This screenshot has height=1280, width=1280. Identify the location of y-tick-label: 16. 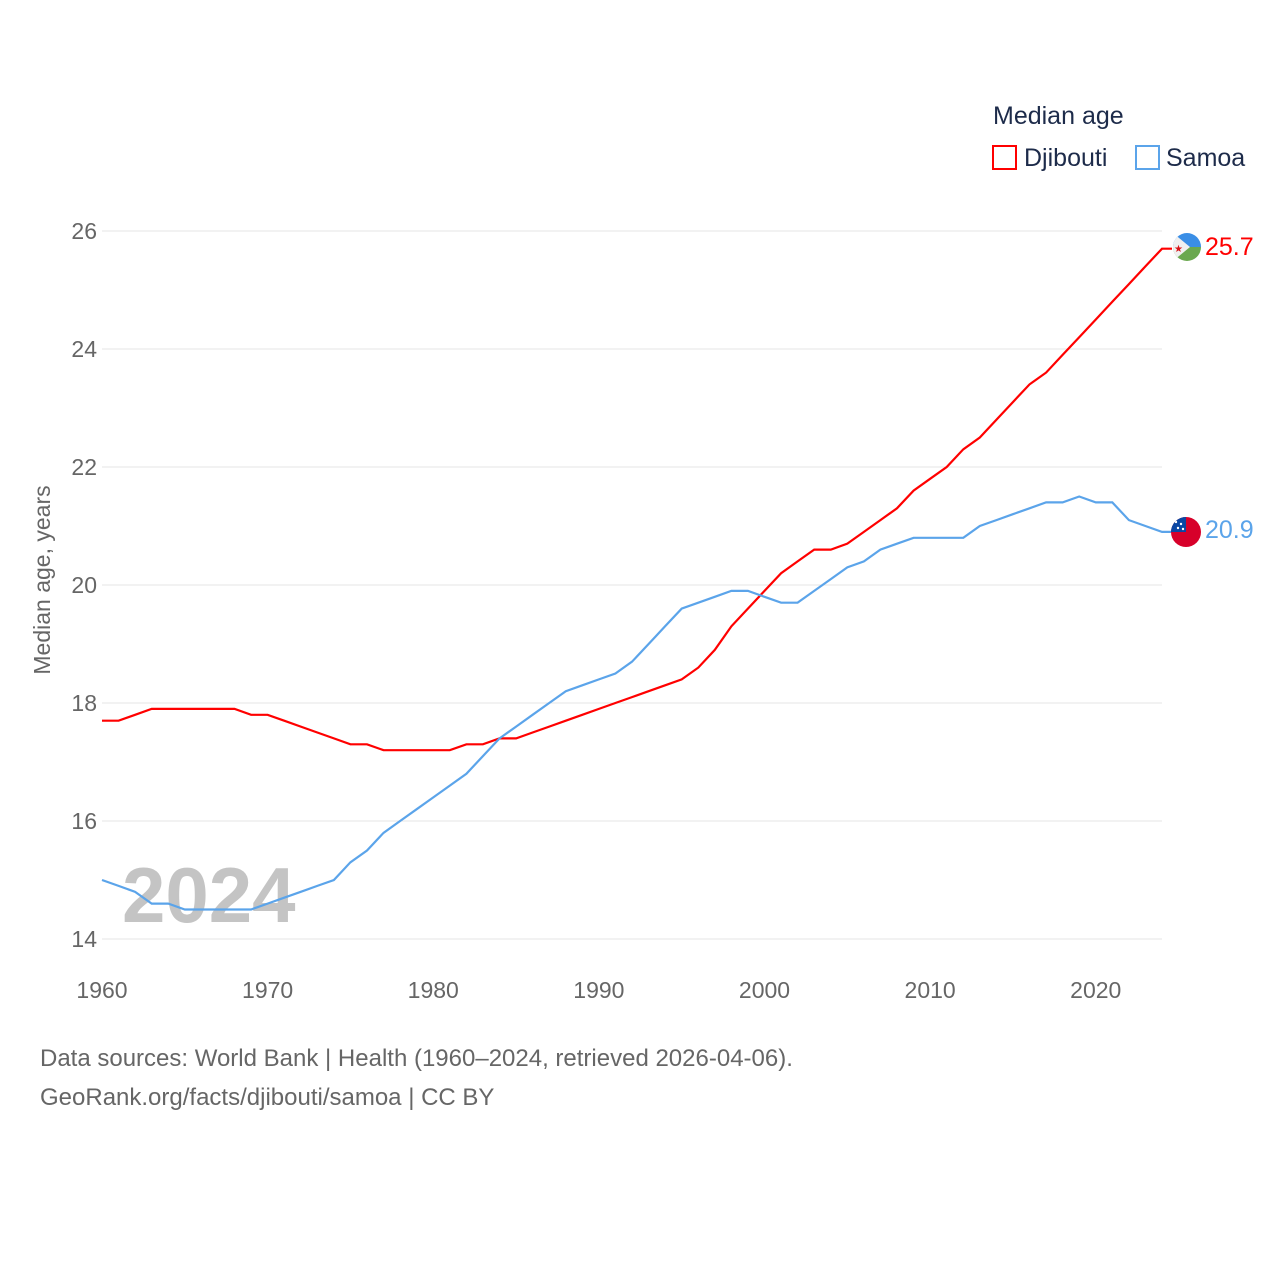
(84, 821).